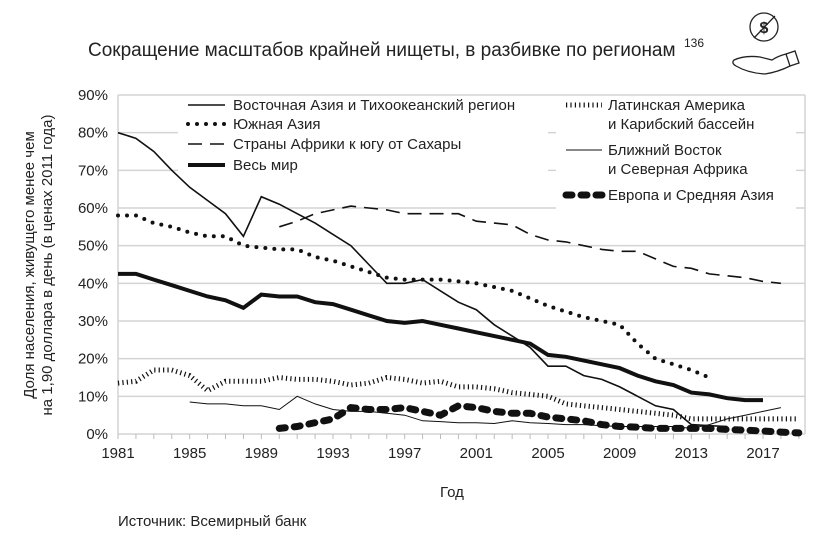 The height and width of the screenshot is (540, 820). I want to click on legend-box-right, so click(676, 153).